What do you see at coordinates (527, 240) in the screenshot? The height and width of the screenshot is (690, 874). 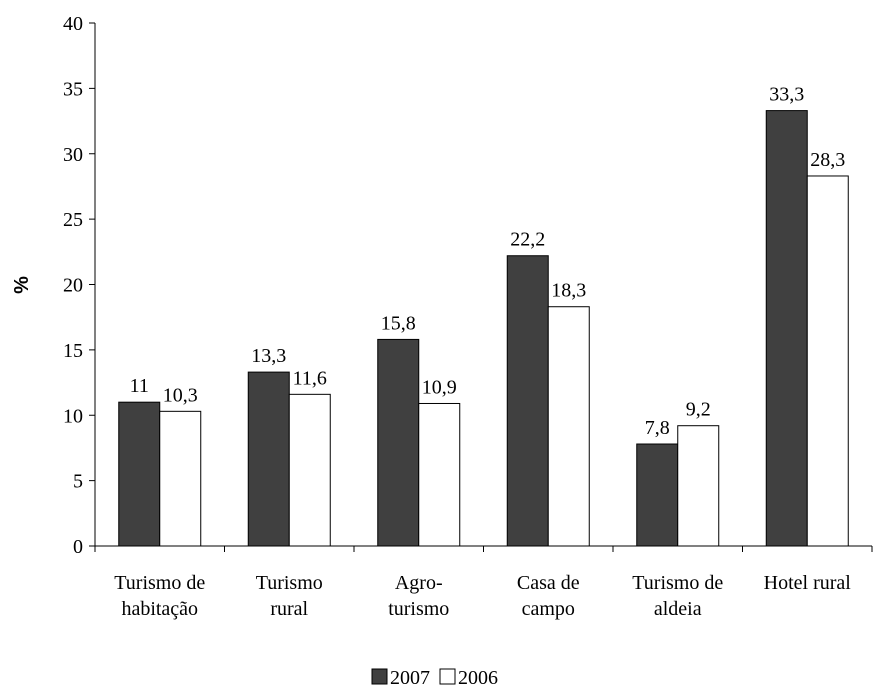 I see `data-label: 22,2` at bounding box center [527, 240].